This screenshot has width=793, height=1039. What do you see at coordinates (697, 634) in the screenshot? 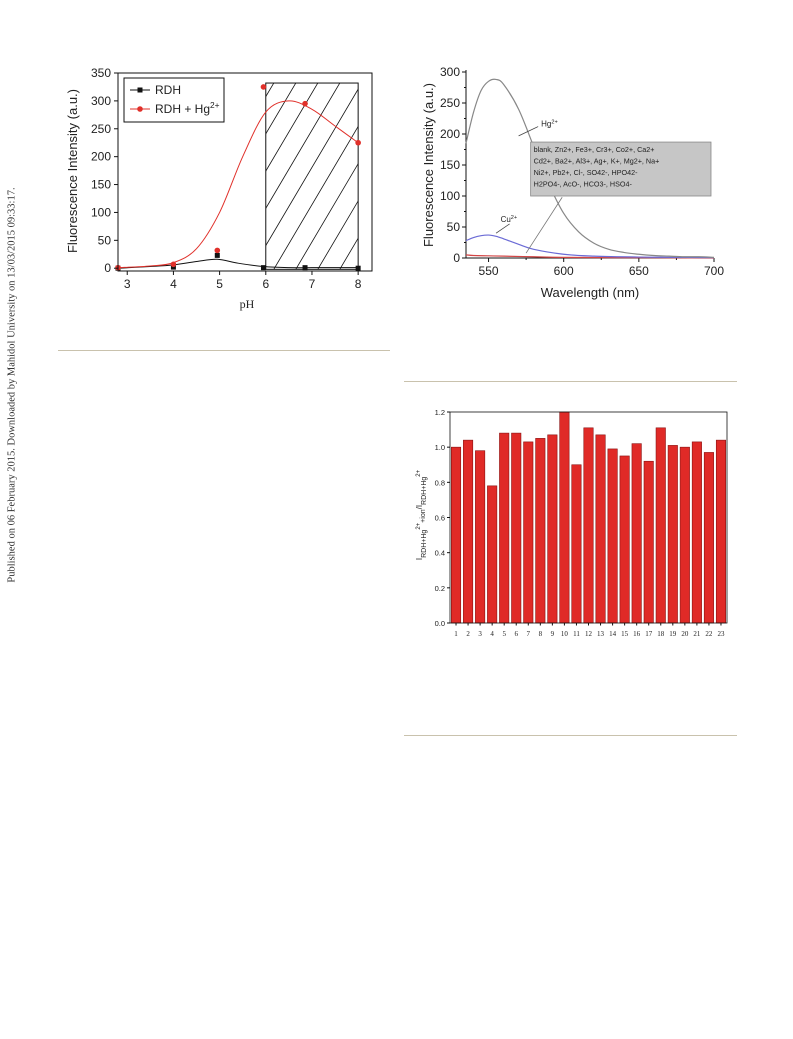
I see `bar-x-tick-label: 21` at bounding box center [697, 634].